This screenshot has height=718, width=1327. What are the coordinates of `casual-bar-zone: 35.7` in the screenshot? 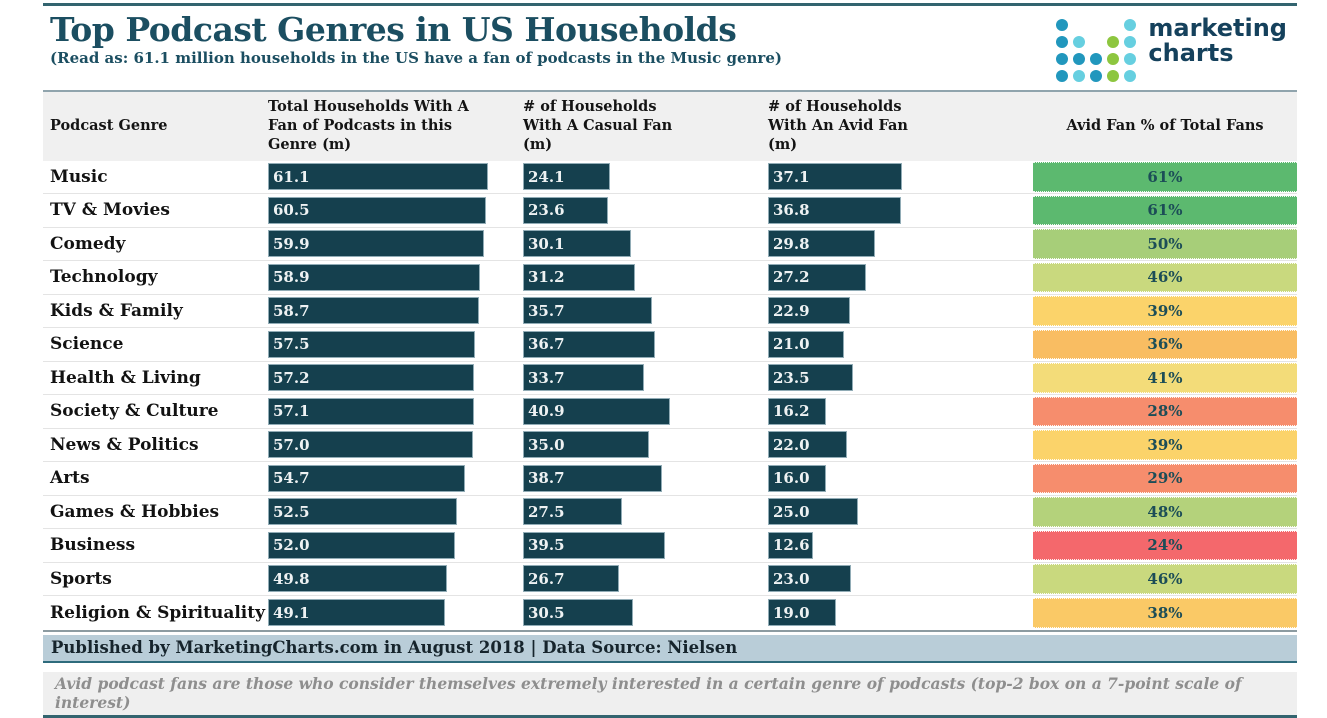 It's located at (645, 311).